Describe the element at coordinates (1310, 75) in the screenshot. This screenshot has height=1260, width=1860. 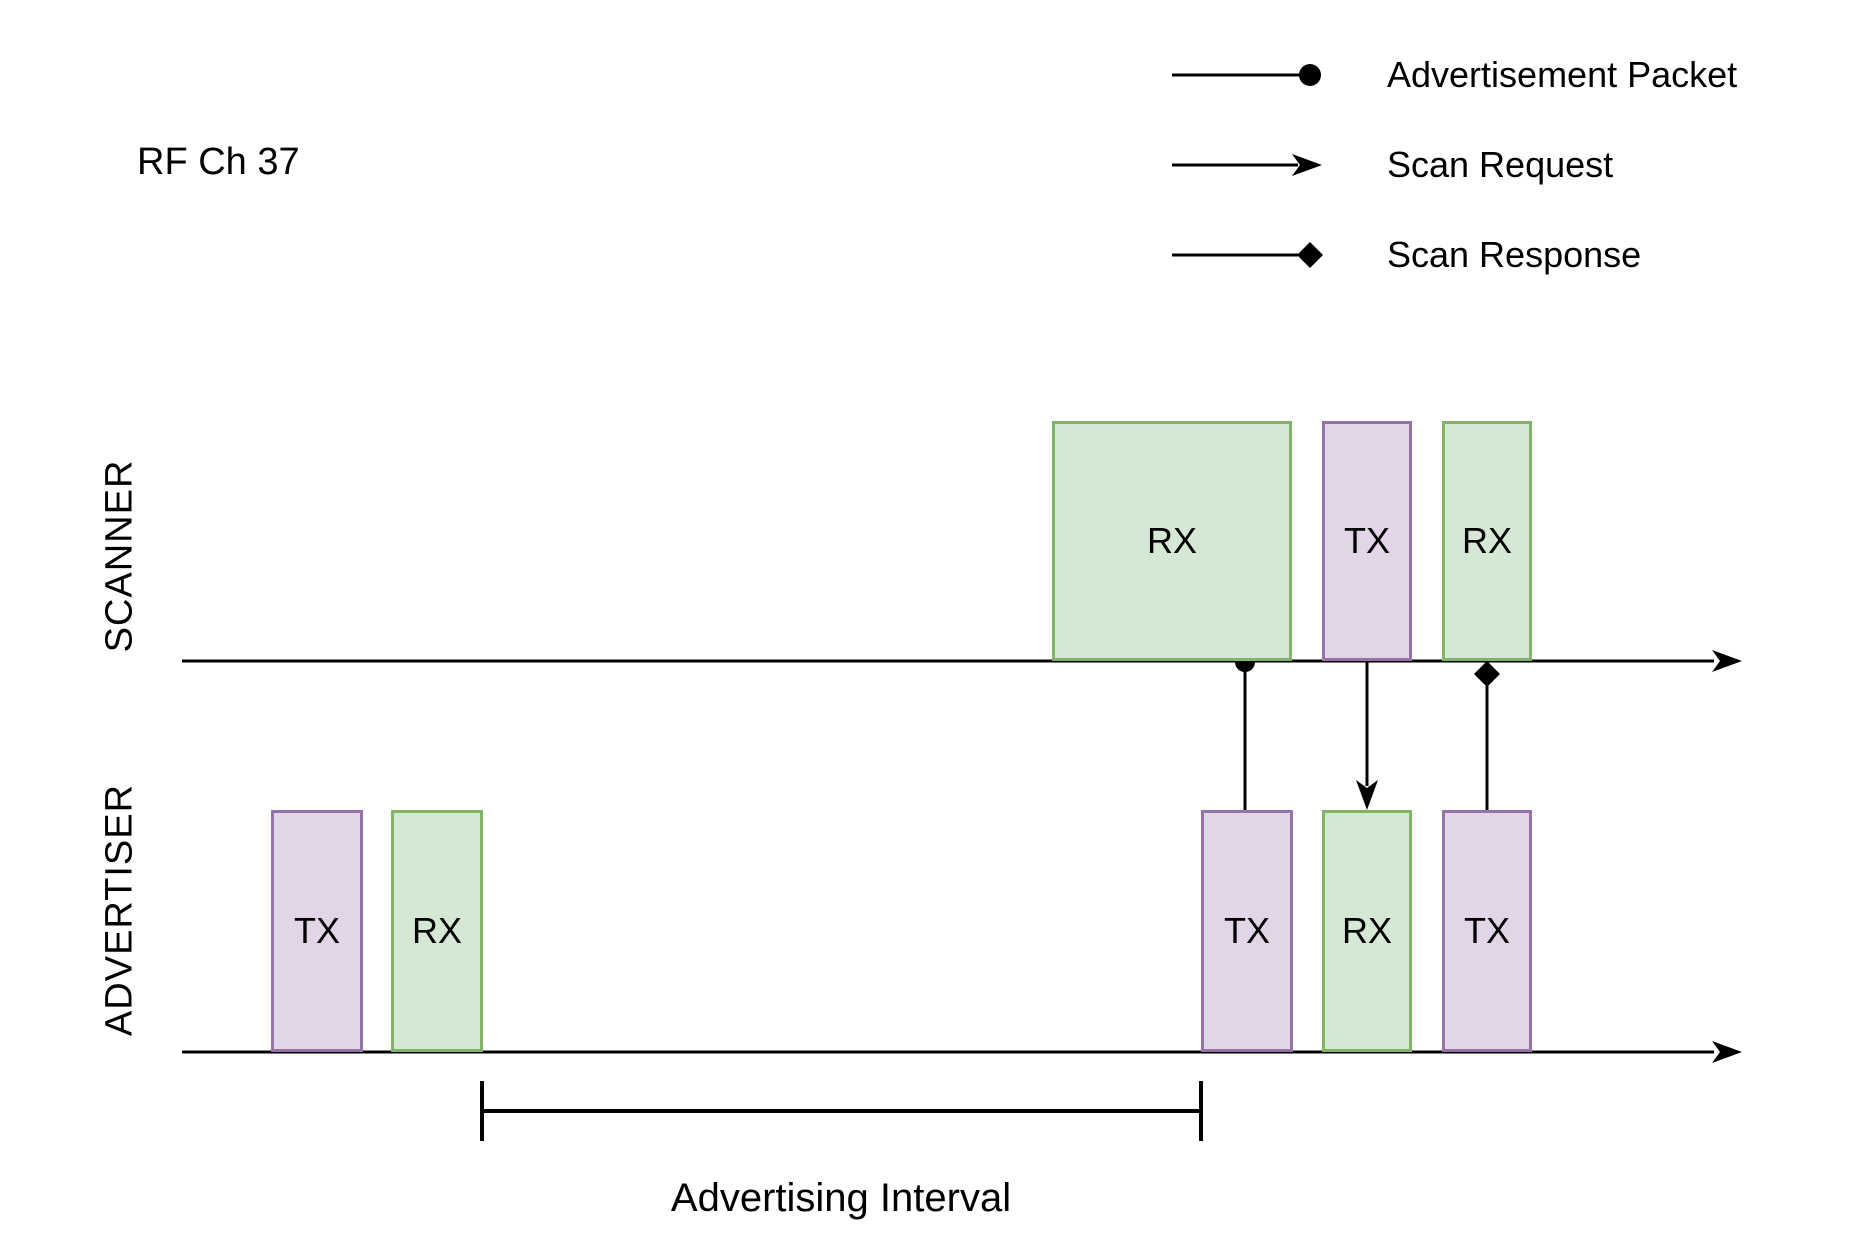
I see `filled-circle-icon` at that location.